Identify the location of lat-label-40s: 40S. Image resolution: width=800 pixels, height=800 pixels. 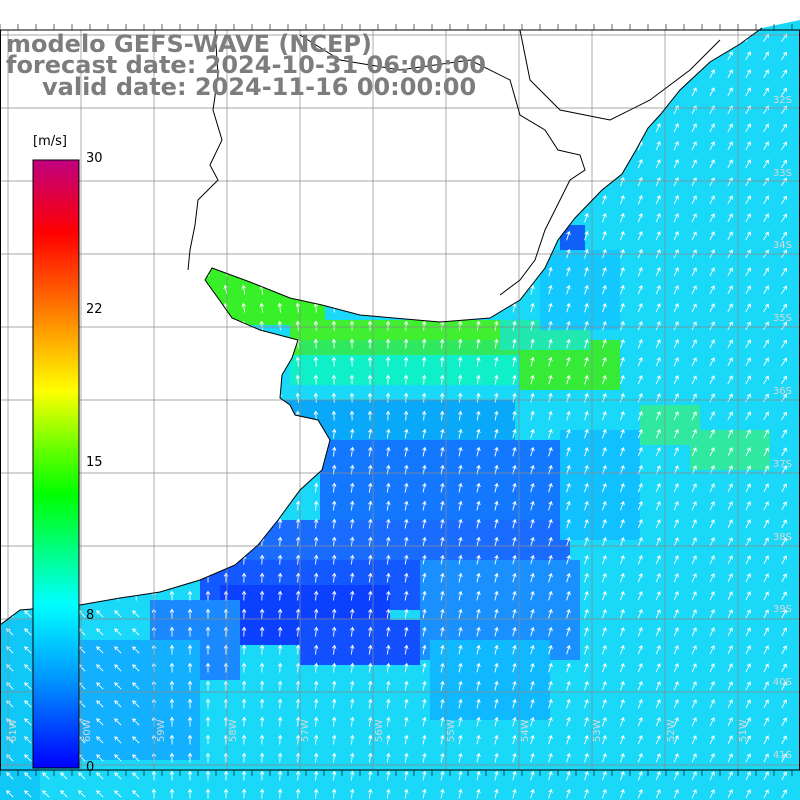
(782, 682).